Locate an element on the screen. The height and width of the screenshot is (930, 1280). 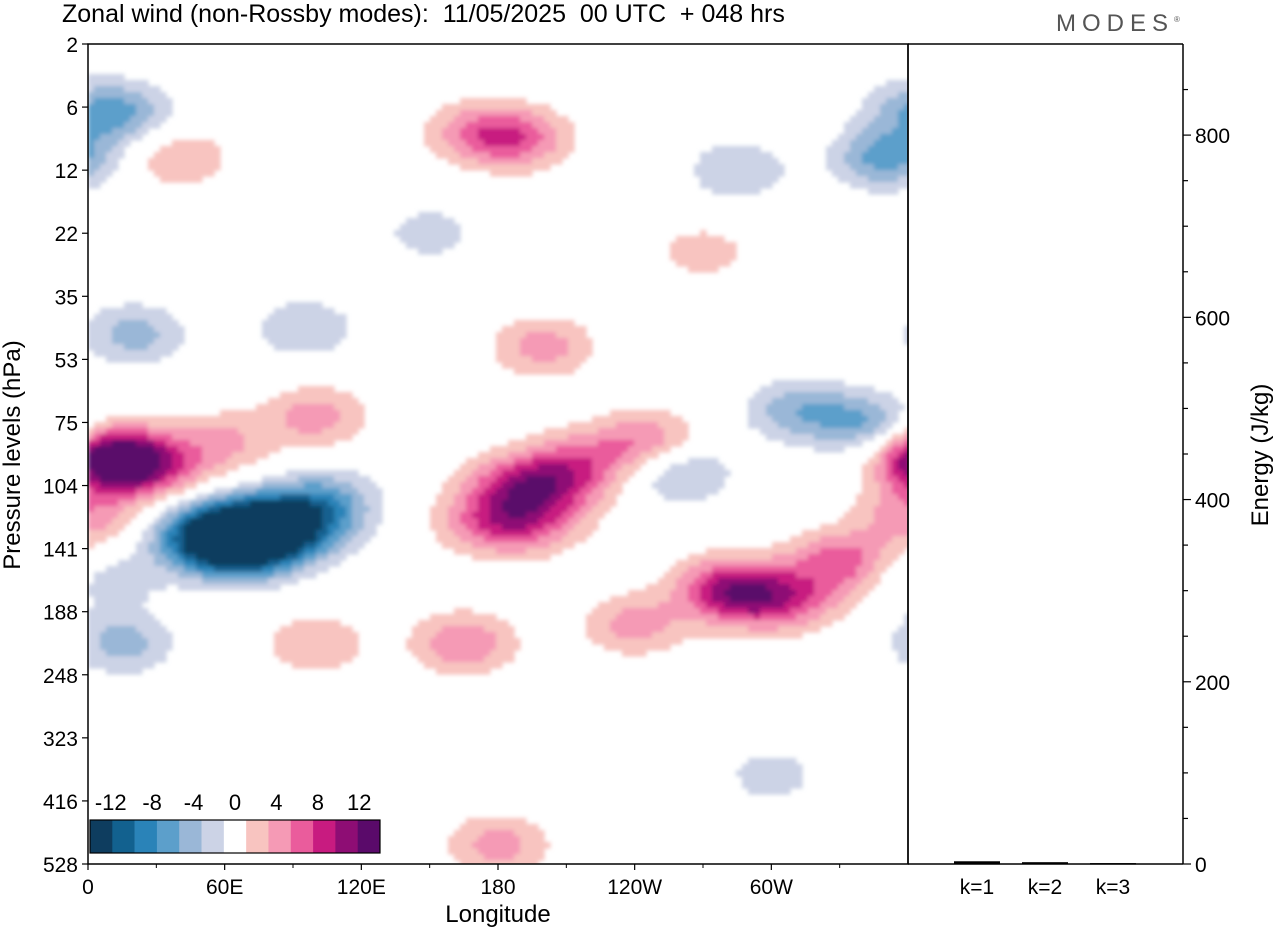
colorbar-tick-label: -12 is located at coordinates (111, 802).